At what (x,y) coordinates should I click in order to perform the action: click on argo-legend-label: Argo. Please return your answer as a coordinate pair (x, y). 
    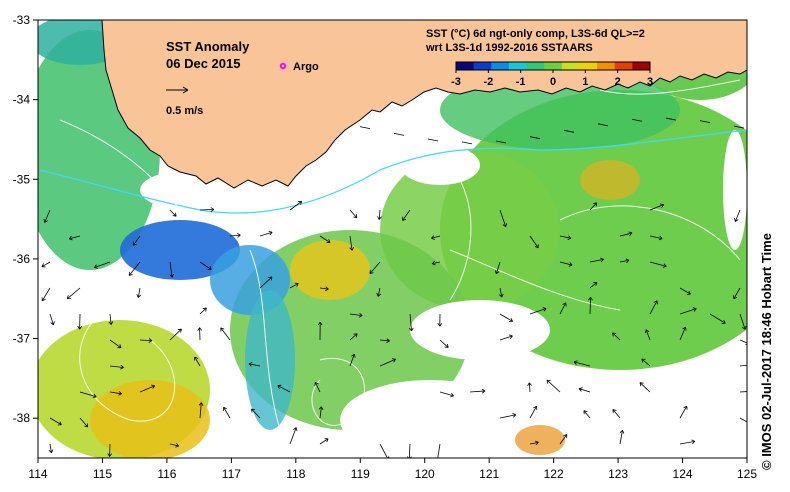
    Looking at the image, I should click on (306, 67).